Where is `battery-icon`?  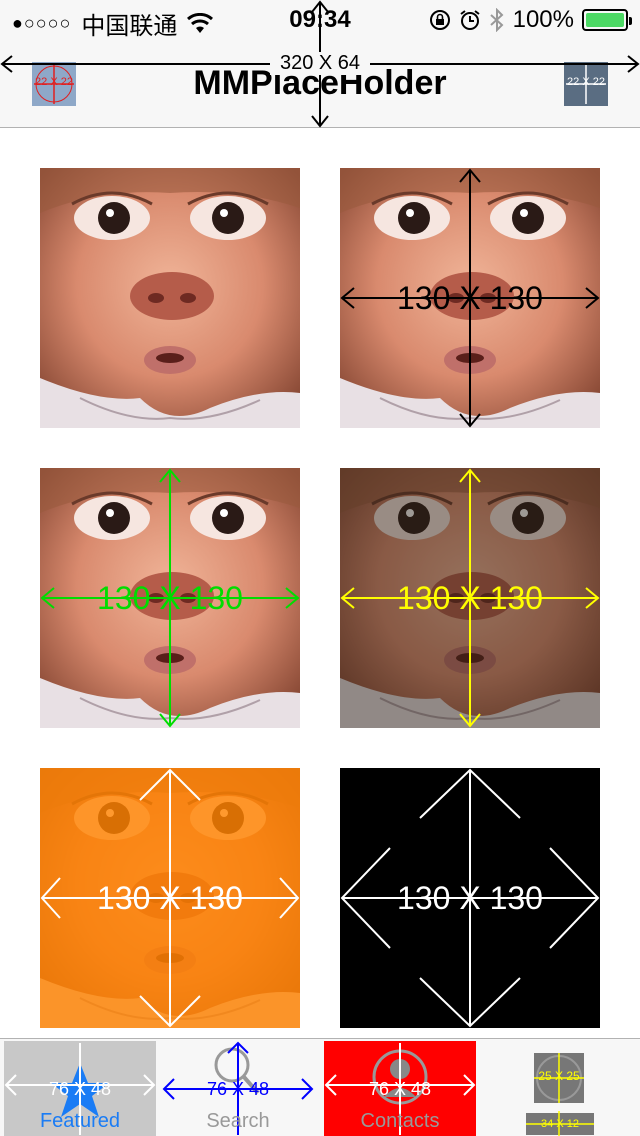 battery-icon is located at coordinates (607, 20).